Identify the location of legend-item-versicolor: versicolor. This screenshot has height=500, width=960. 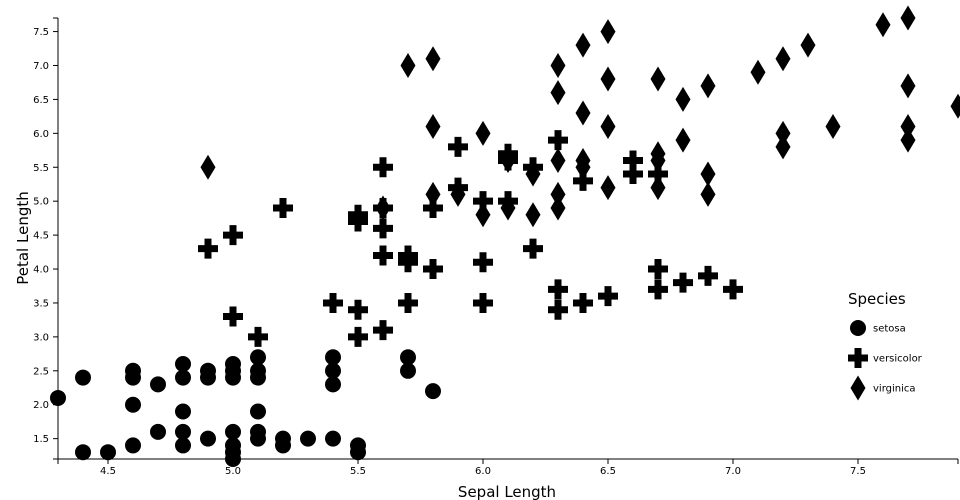
(885, 358).